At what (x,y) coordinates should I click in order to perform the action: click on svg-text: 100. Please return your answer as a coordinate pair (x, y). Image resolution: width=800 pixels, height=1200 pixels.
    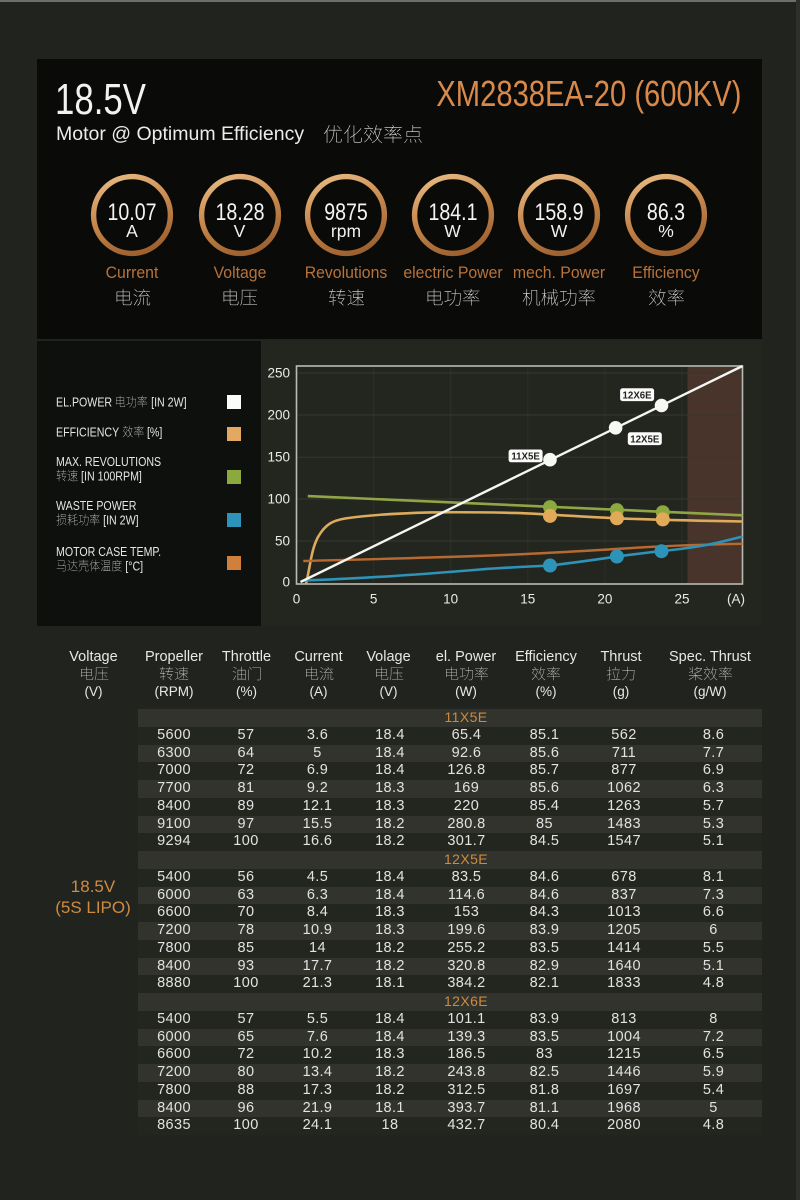
    Looking at the image, I should click on (278, 499).